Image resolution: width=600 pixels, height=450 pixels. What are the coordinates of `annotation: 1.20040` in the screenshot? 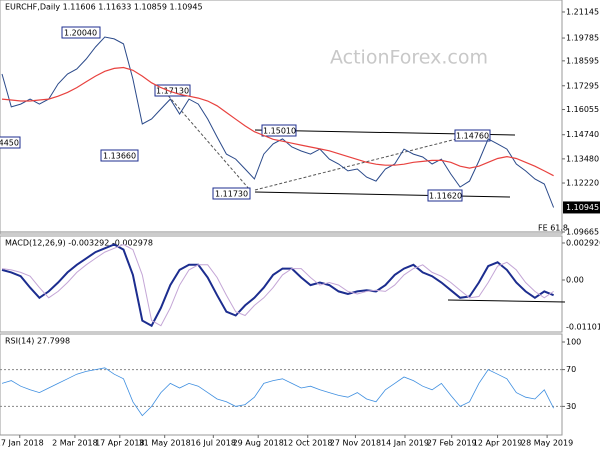 It's located at (80, 33).